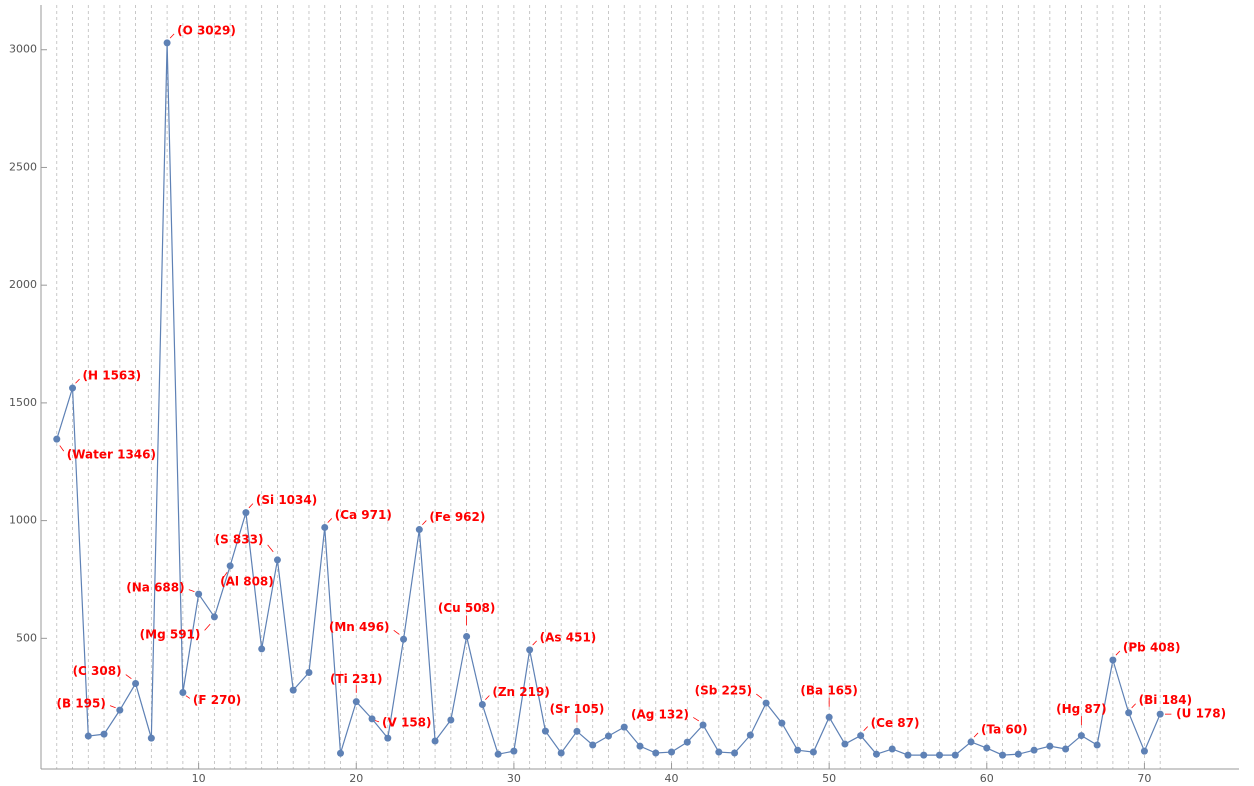  What do you see at coordinates (206, 30) in the screenshot?
I see `data-label: (O 3029)` at bounding box center [206, 30].